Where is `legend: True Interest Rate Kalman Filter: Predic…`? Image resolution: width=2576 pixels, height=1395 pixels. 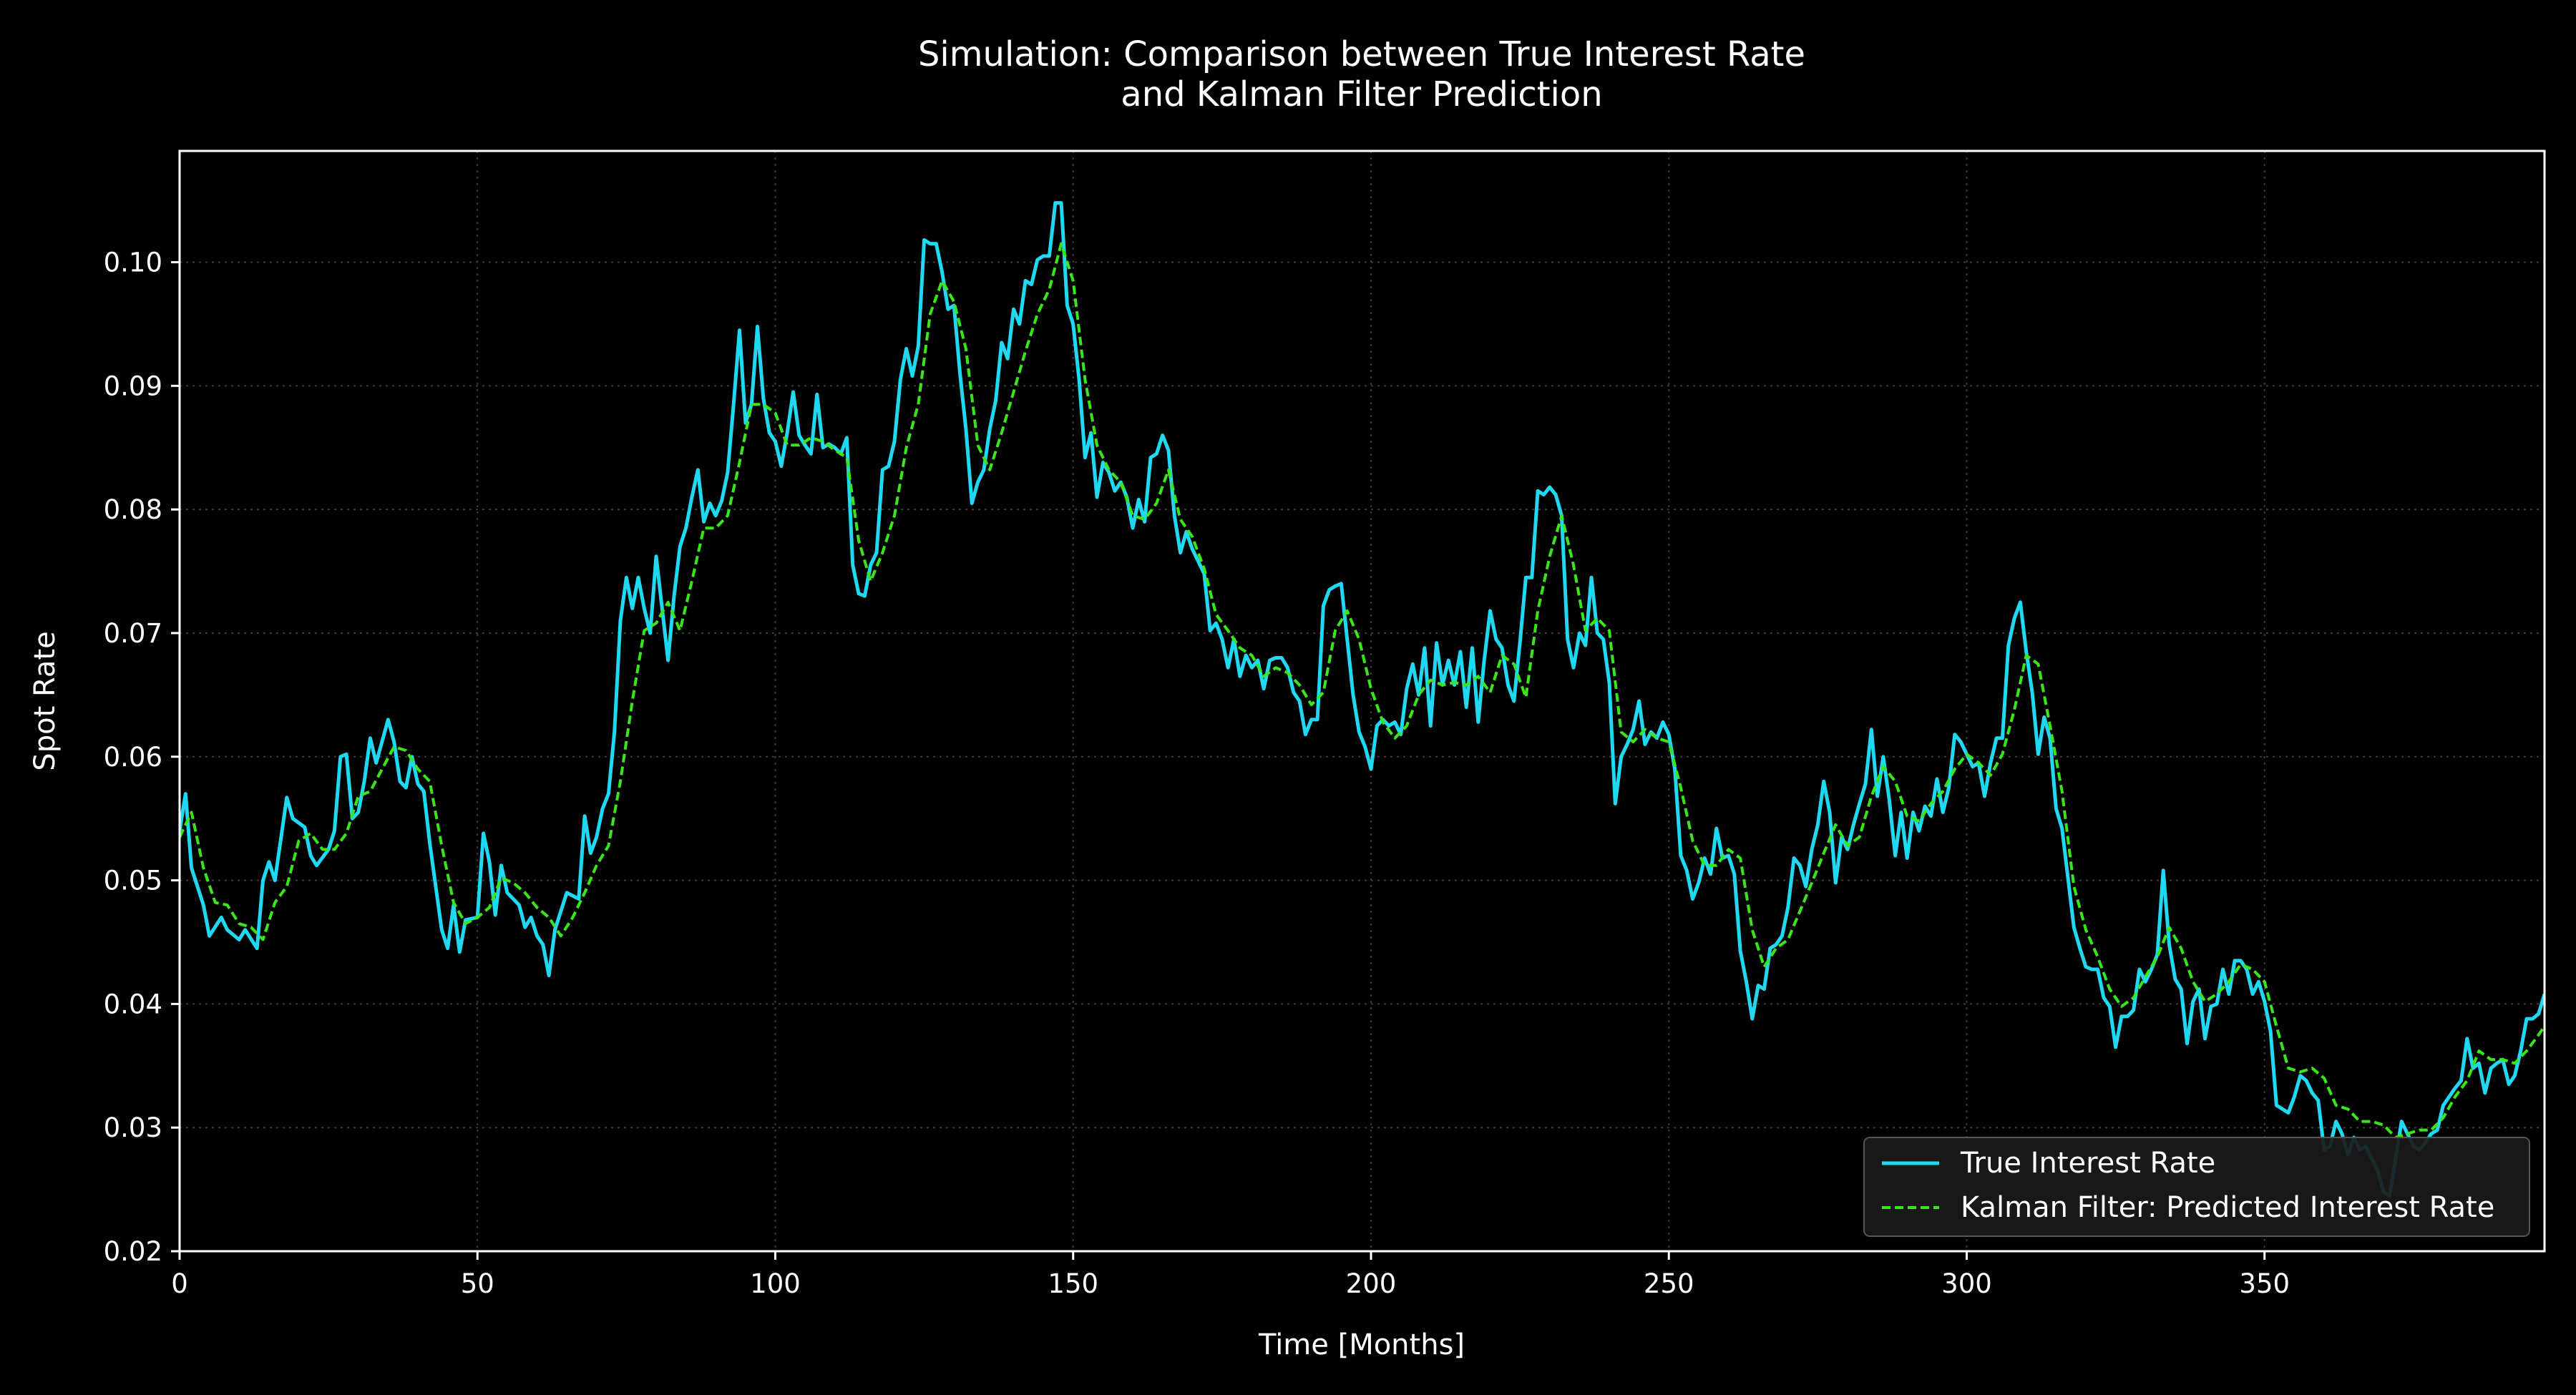
legend: True Interest Rate Kalman Filter: Predic… is located at coordinates (2196, 1187).